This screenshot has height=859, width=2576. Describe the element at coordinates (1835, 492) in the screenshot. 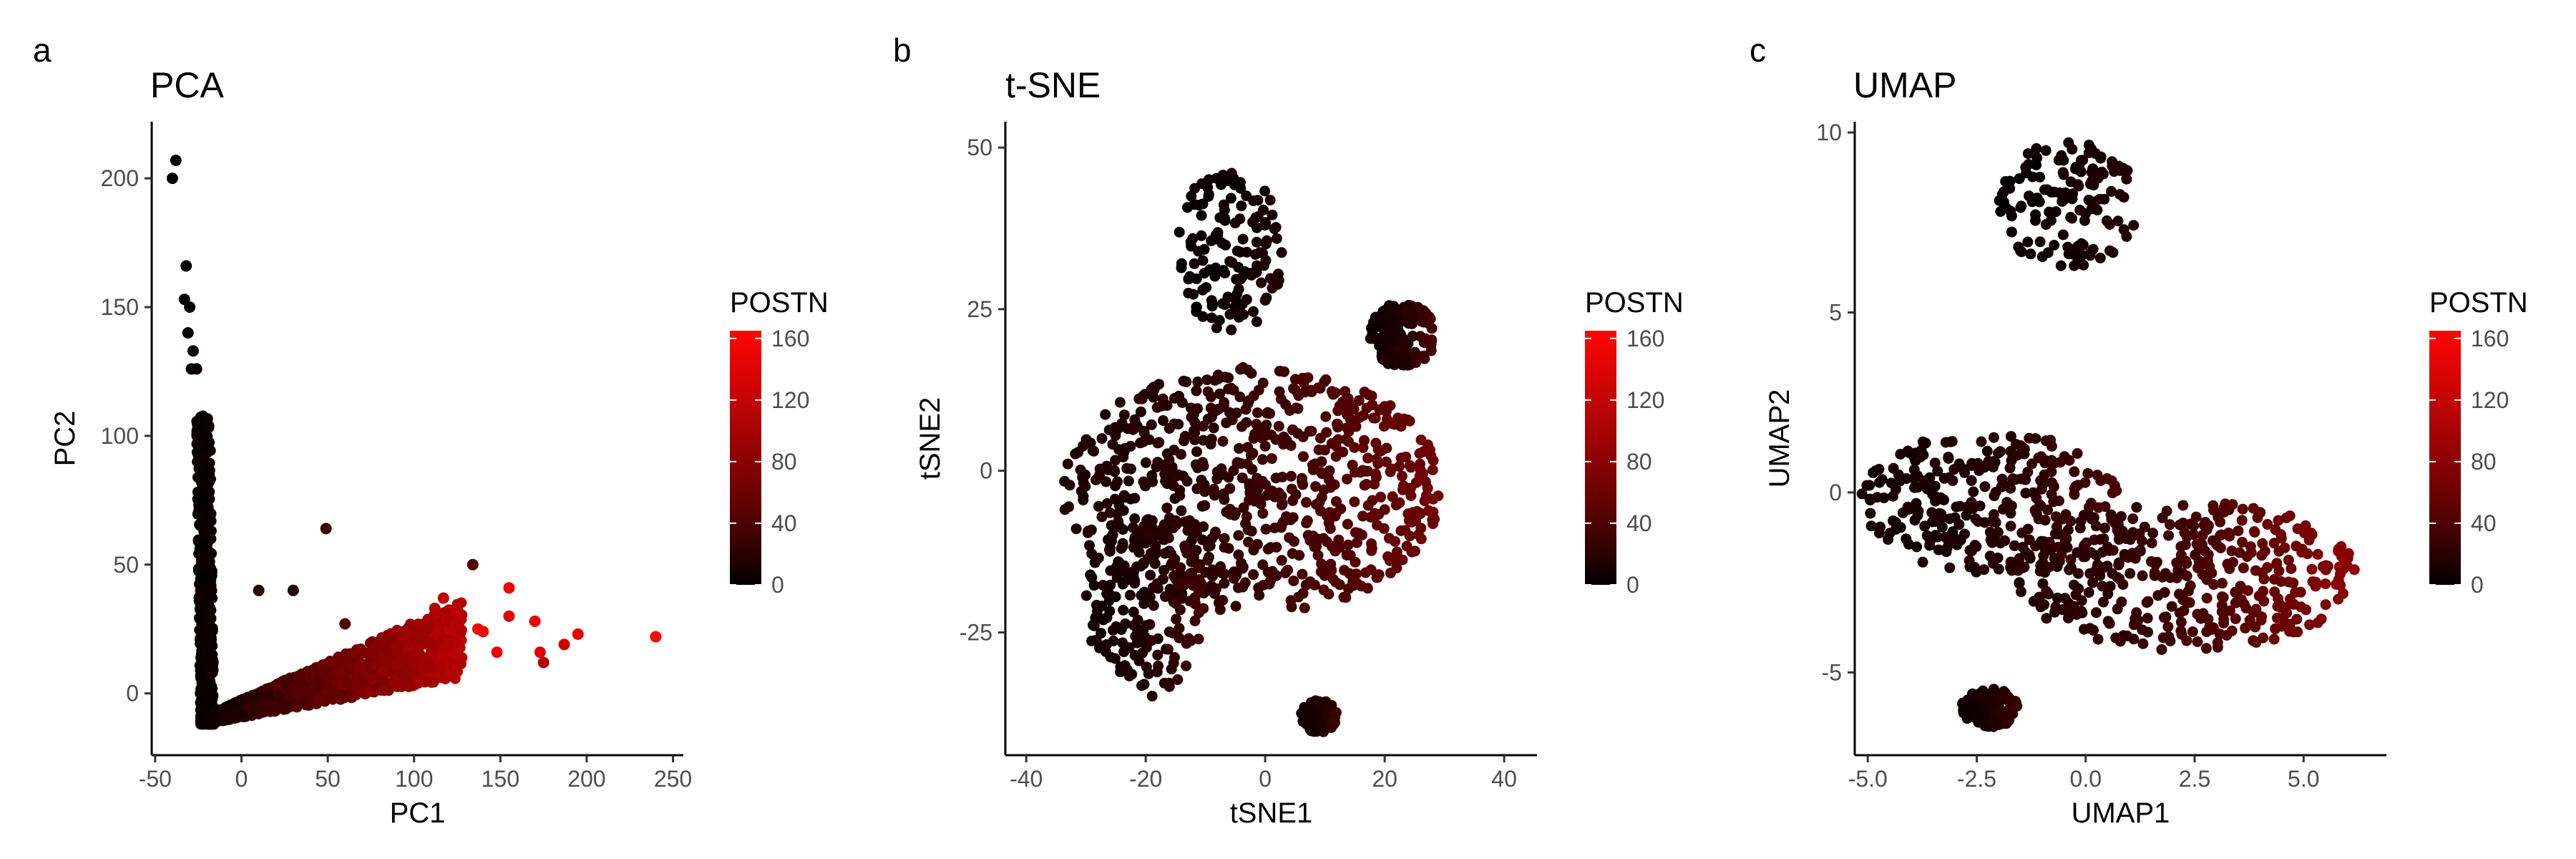

I see `y-tick-label: 0` at that location.